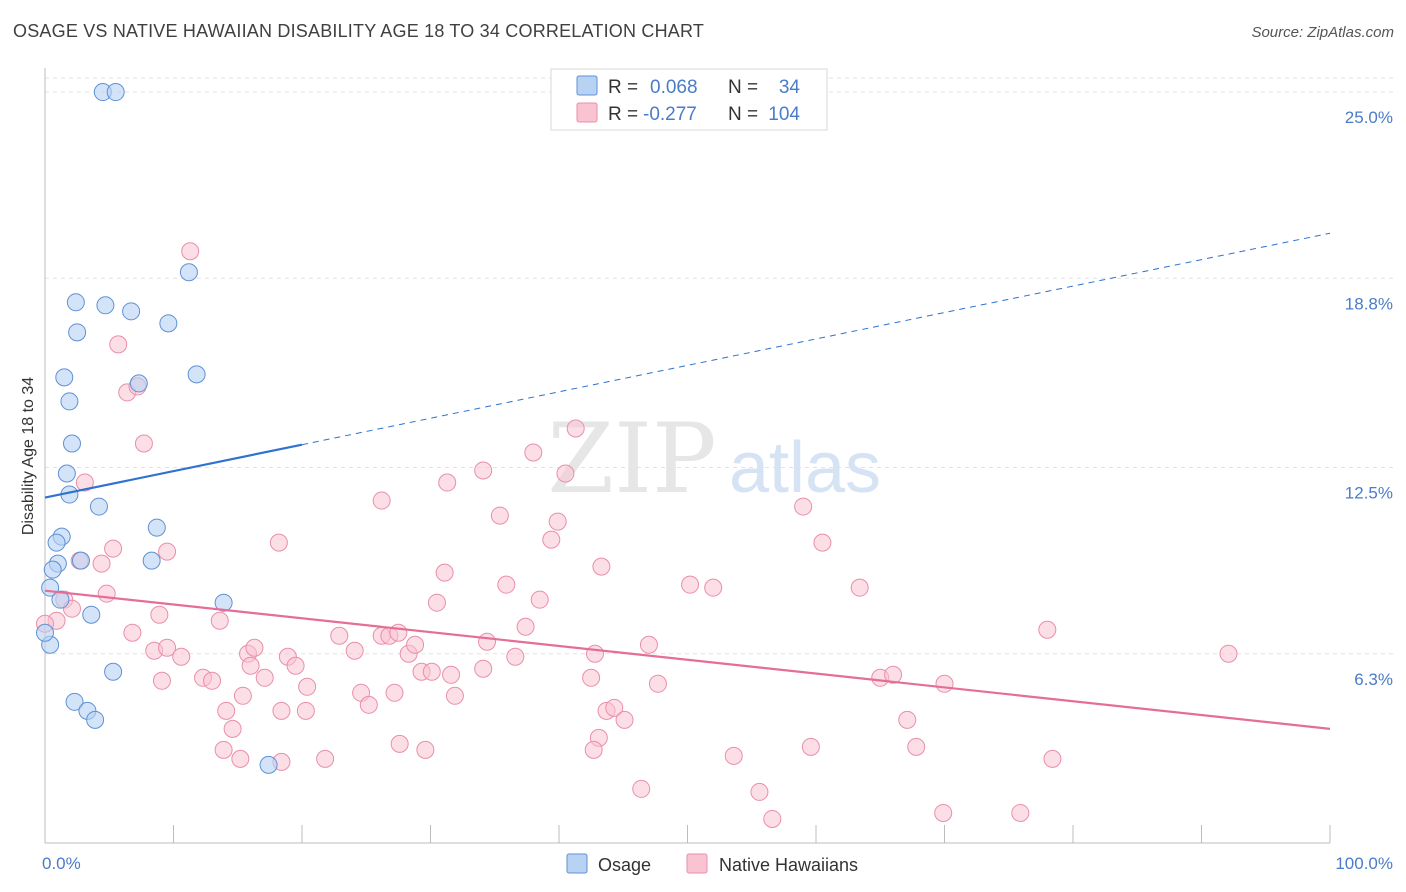 This screenshot has width=1406, height=892. What do you see at coordinates (631, 459) in the screenshot?
I see `watermark-zip: ZIP` at bounding box center [631, 459].